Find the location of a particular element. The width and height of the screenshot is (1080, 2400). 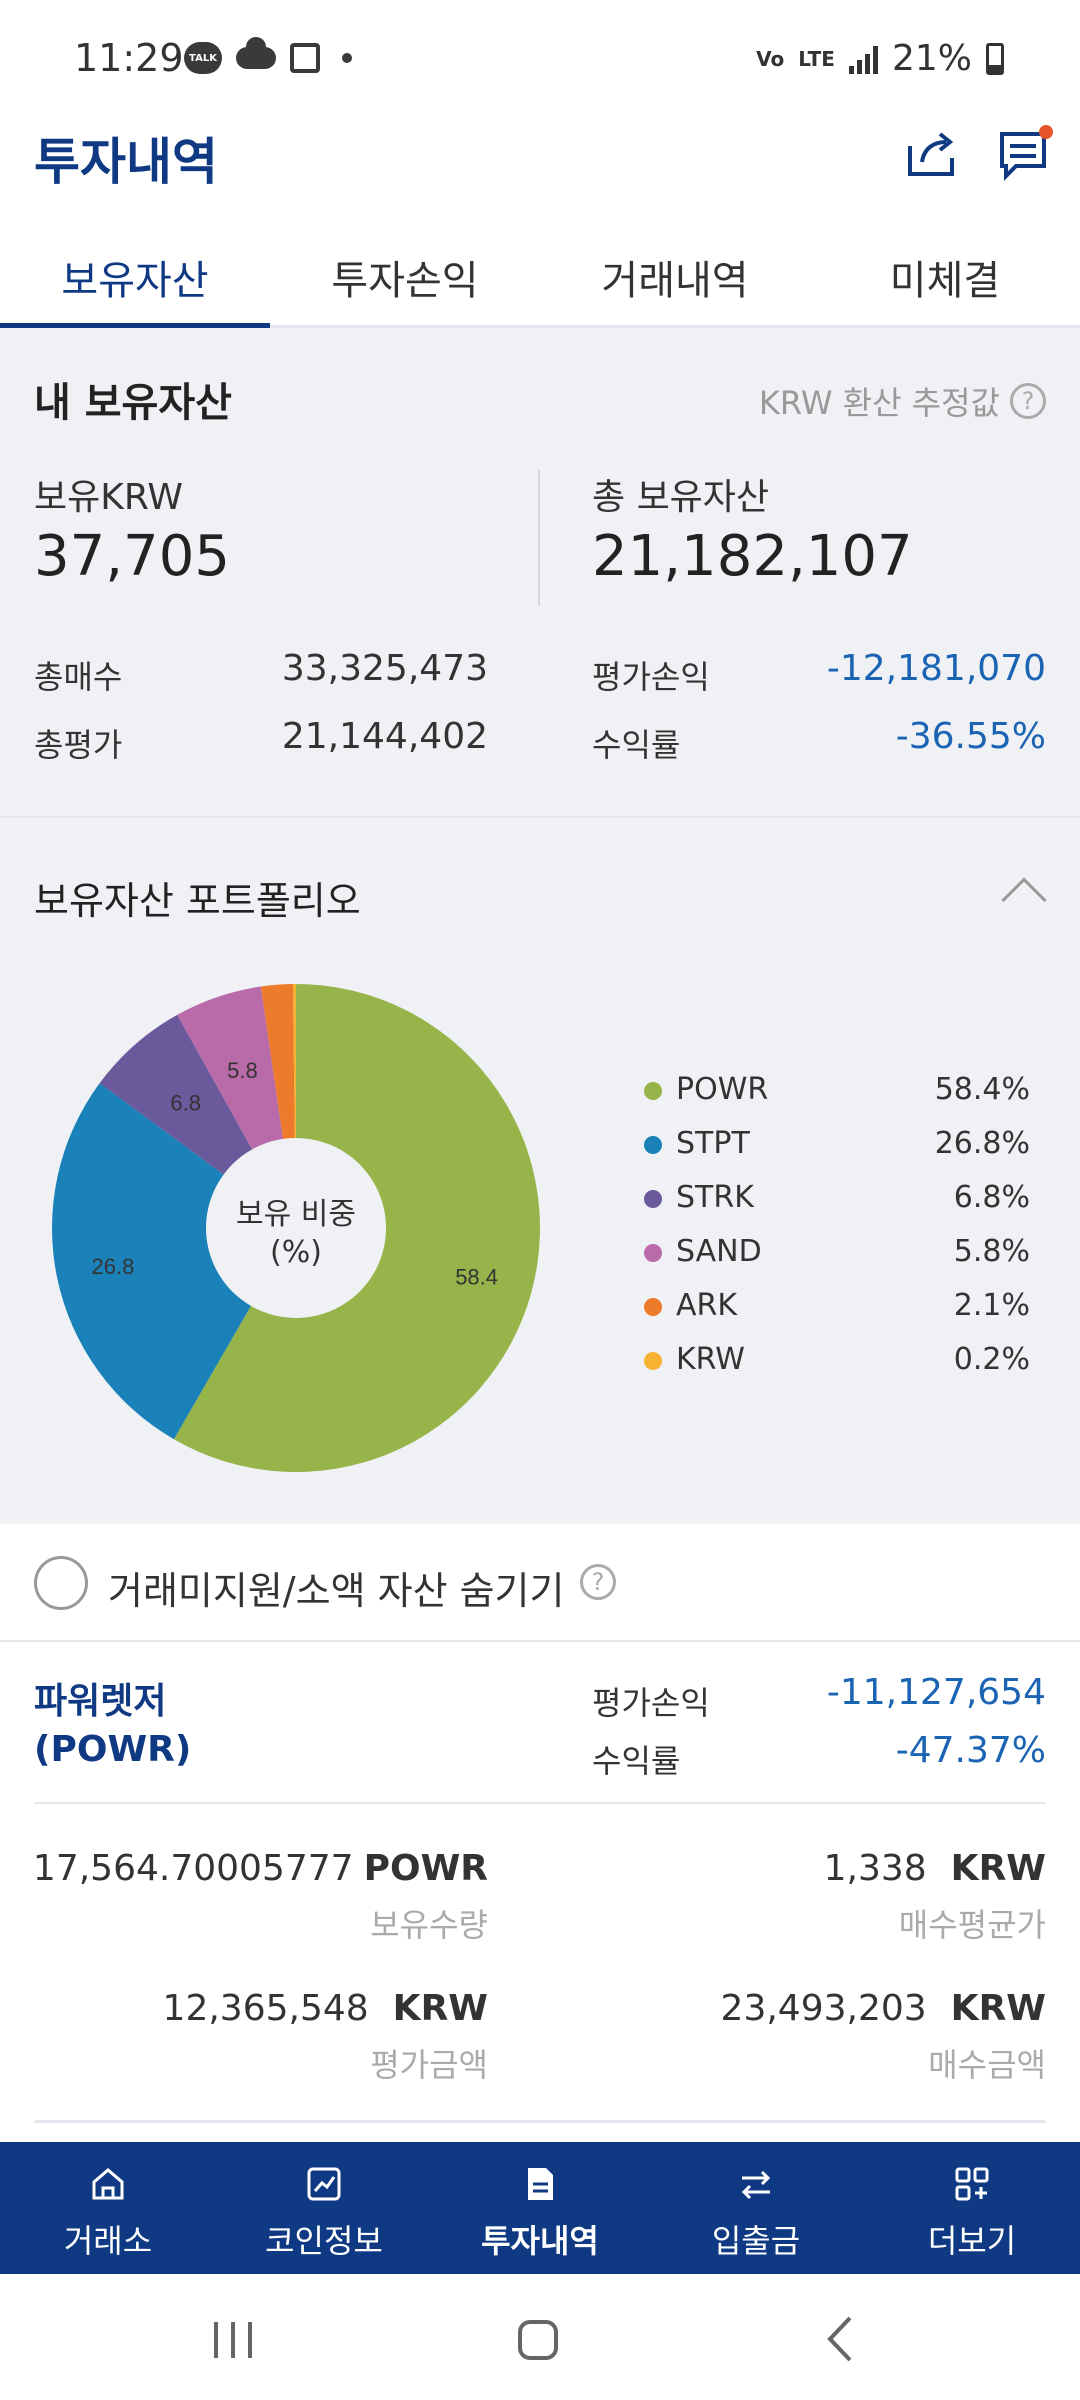

legend-name: STRK is located at coordinates (715, 1197).